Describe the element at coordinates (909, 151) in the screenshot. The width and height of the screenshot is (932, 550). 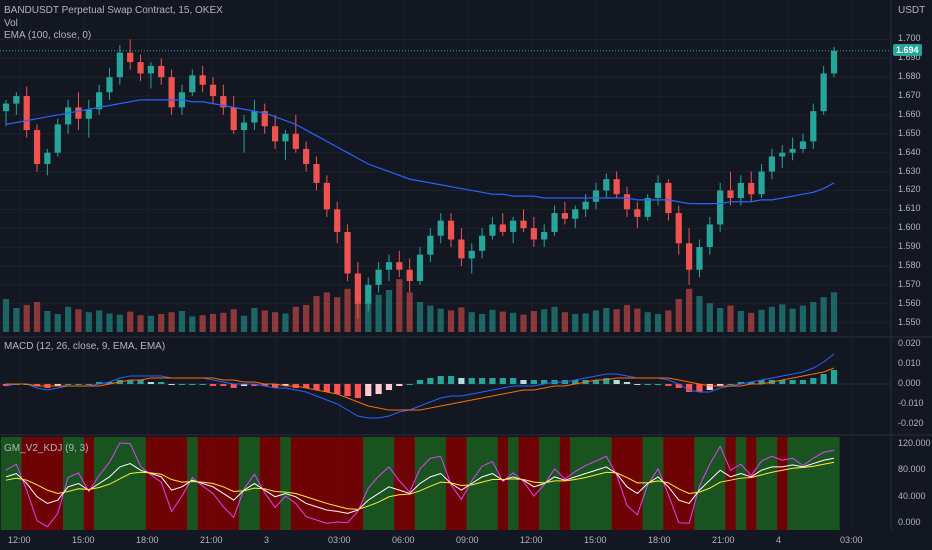
I see `price-tick: 1.640` at that location.